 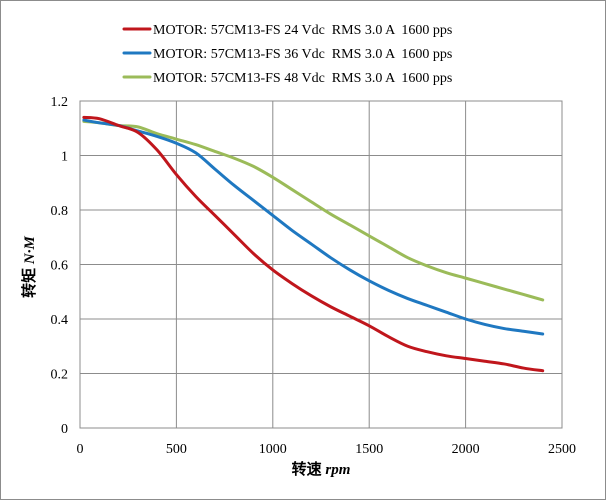 What do you see at coordinates (60, 320) in the screenshot?
I see `y-tick-label: 0.4` at bounding box center [60, 320].